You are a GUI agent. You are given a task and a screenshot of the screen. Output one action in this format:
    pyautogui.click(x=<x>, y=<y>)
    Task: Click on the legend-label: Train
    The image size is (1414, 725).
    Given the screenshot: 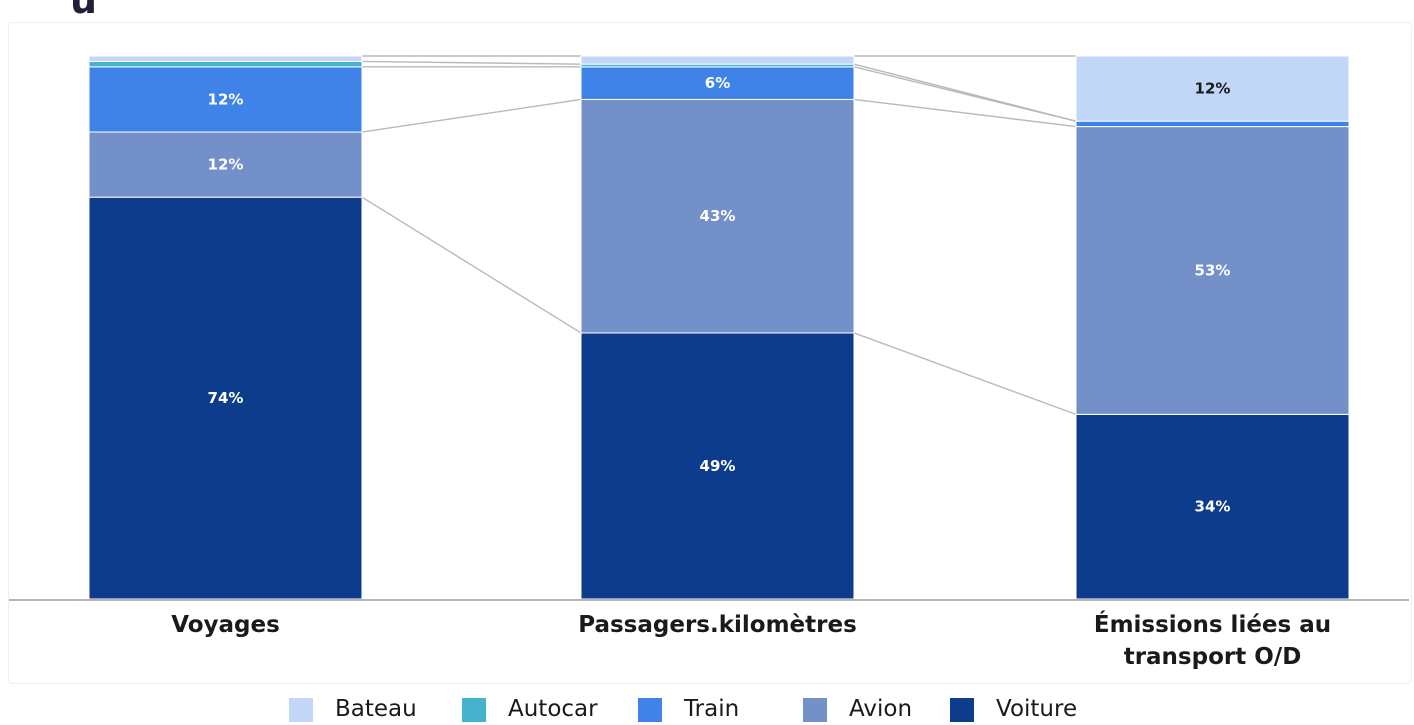 What is the action you would take?
    pyautogui.click(x=712, y=709)
    